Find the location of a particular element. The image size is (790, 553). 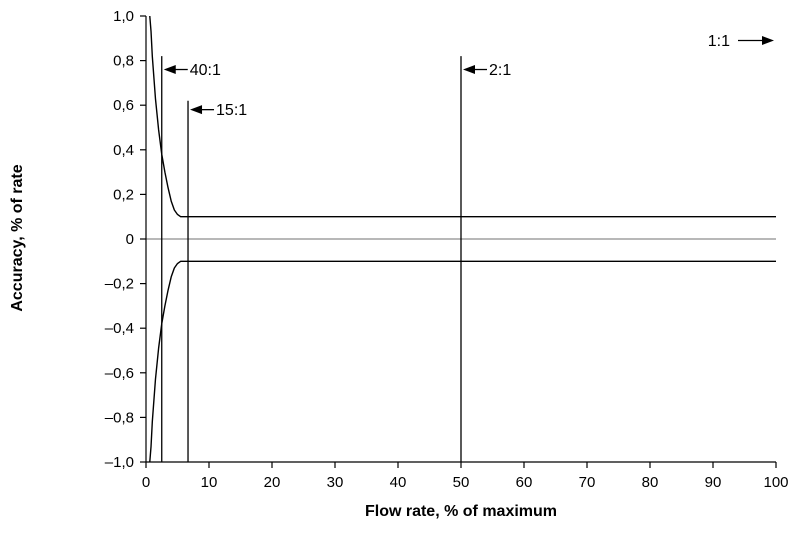

y-axis-title: Accuracy, % of rate is located at coordinates (17, 237).